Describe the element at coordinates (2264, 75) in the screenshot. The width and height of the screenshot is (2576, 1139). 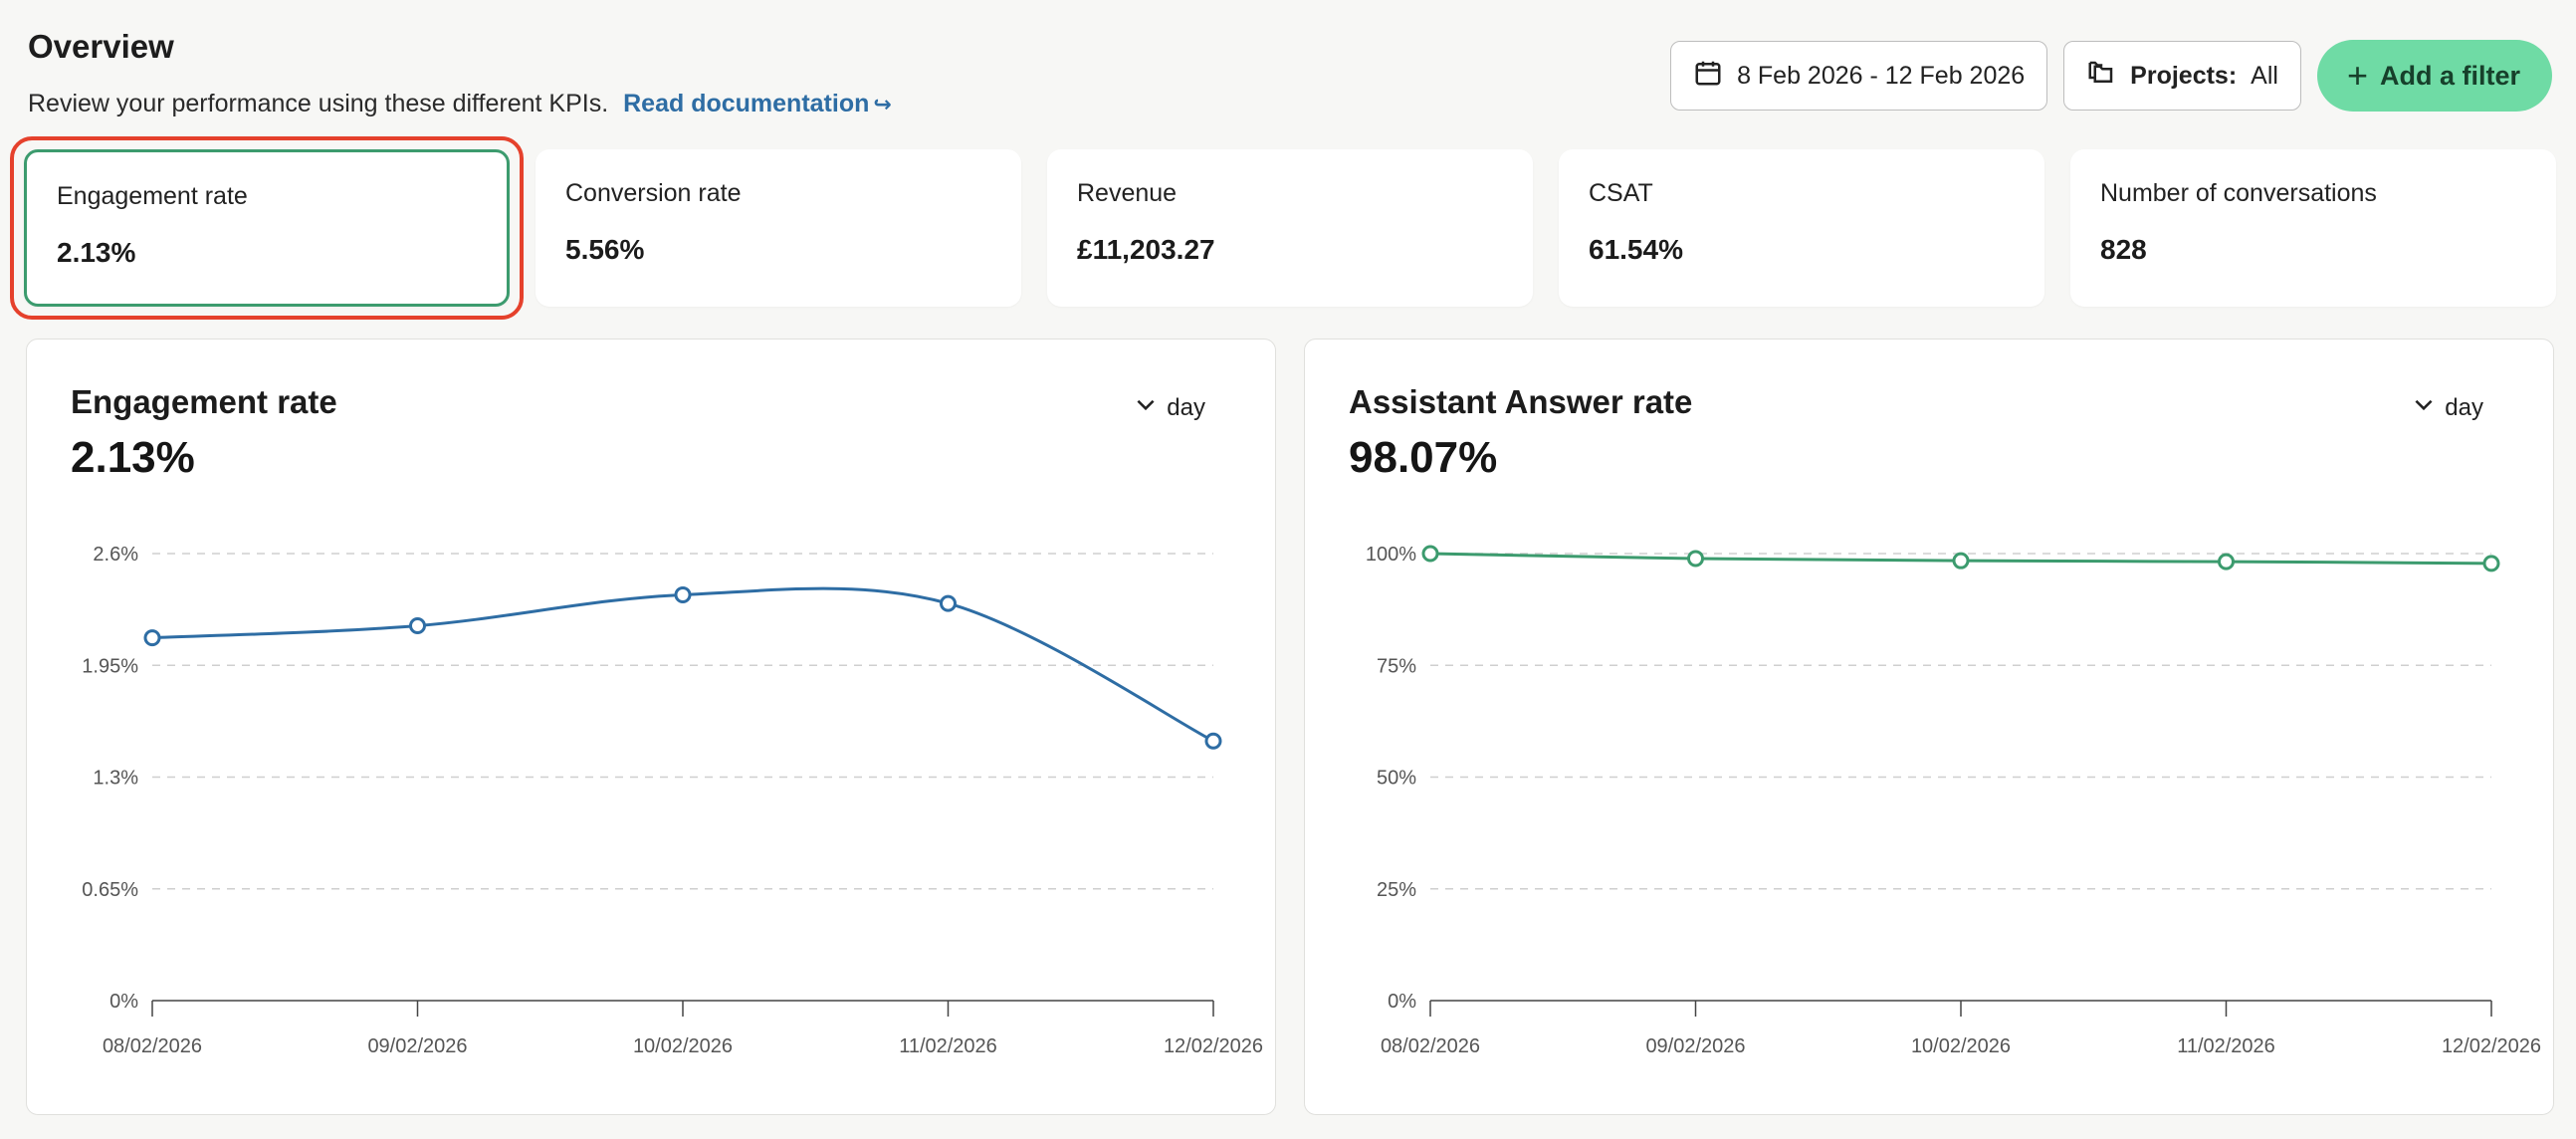
I see `projects-value: All` at that location.